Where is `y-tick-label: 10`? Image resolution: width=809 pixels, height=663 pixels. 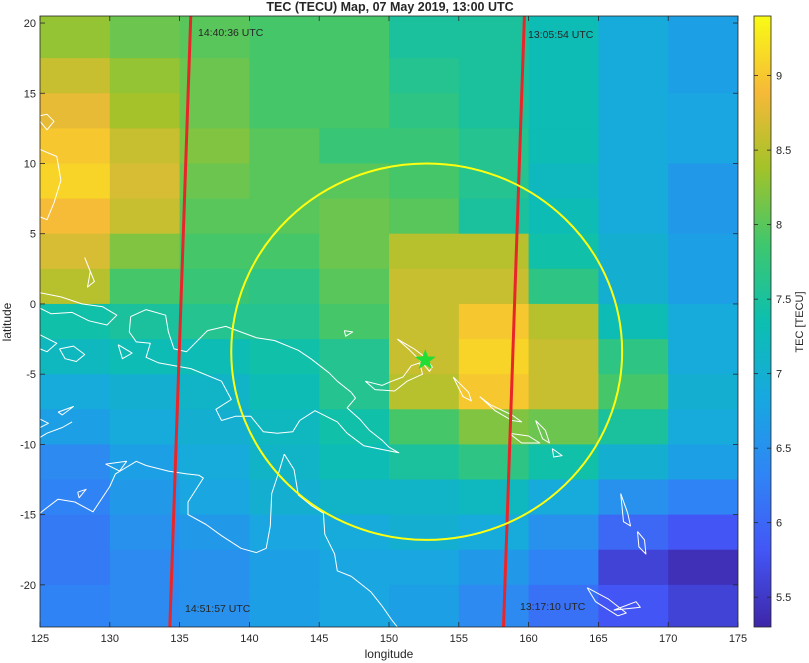
y-tick-label: 10 is located at coordinates (30, 164).